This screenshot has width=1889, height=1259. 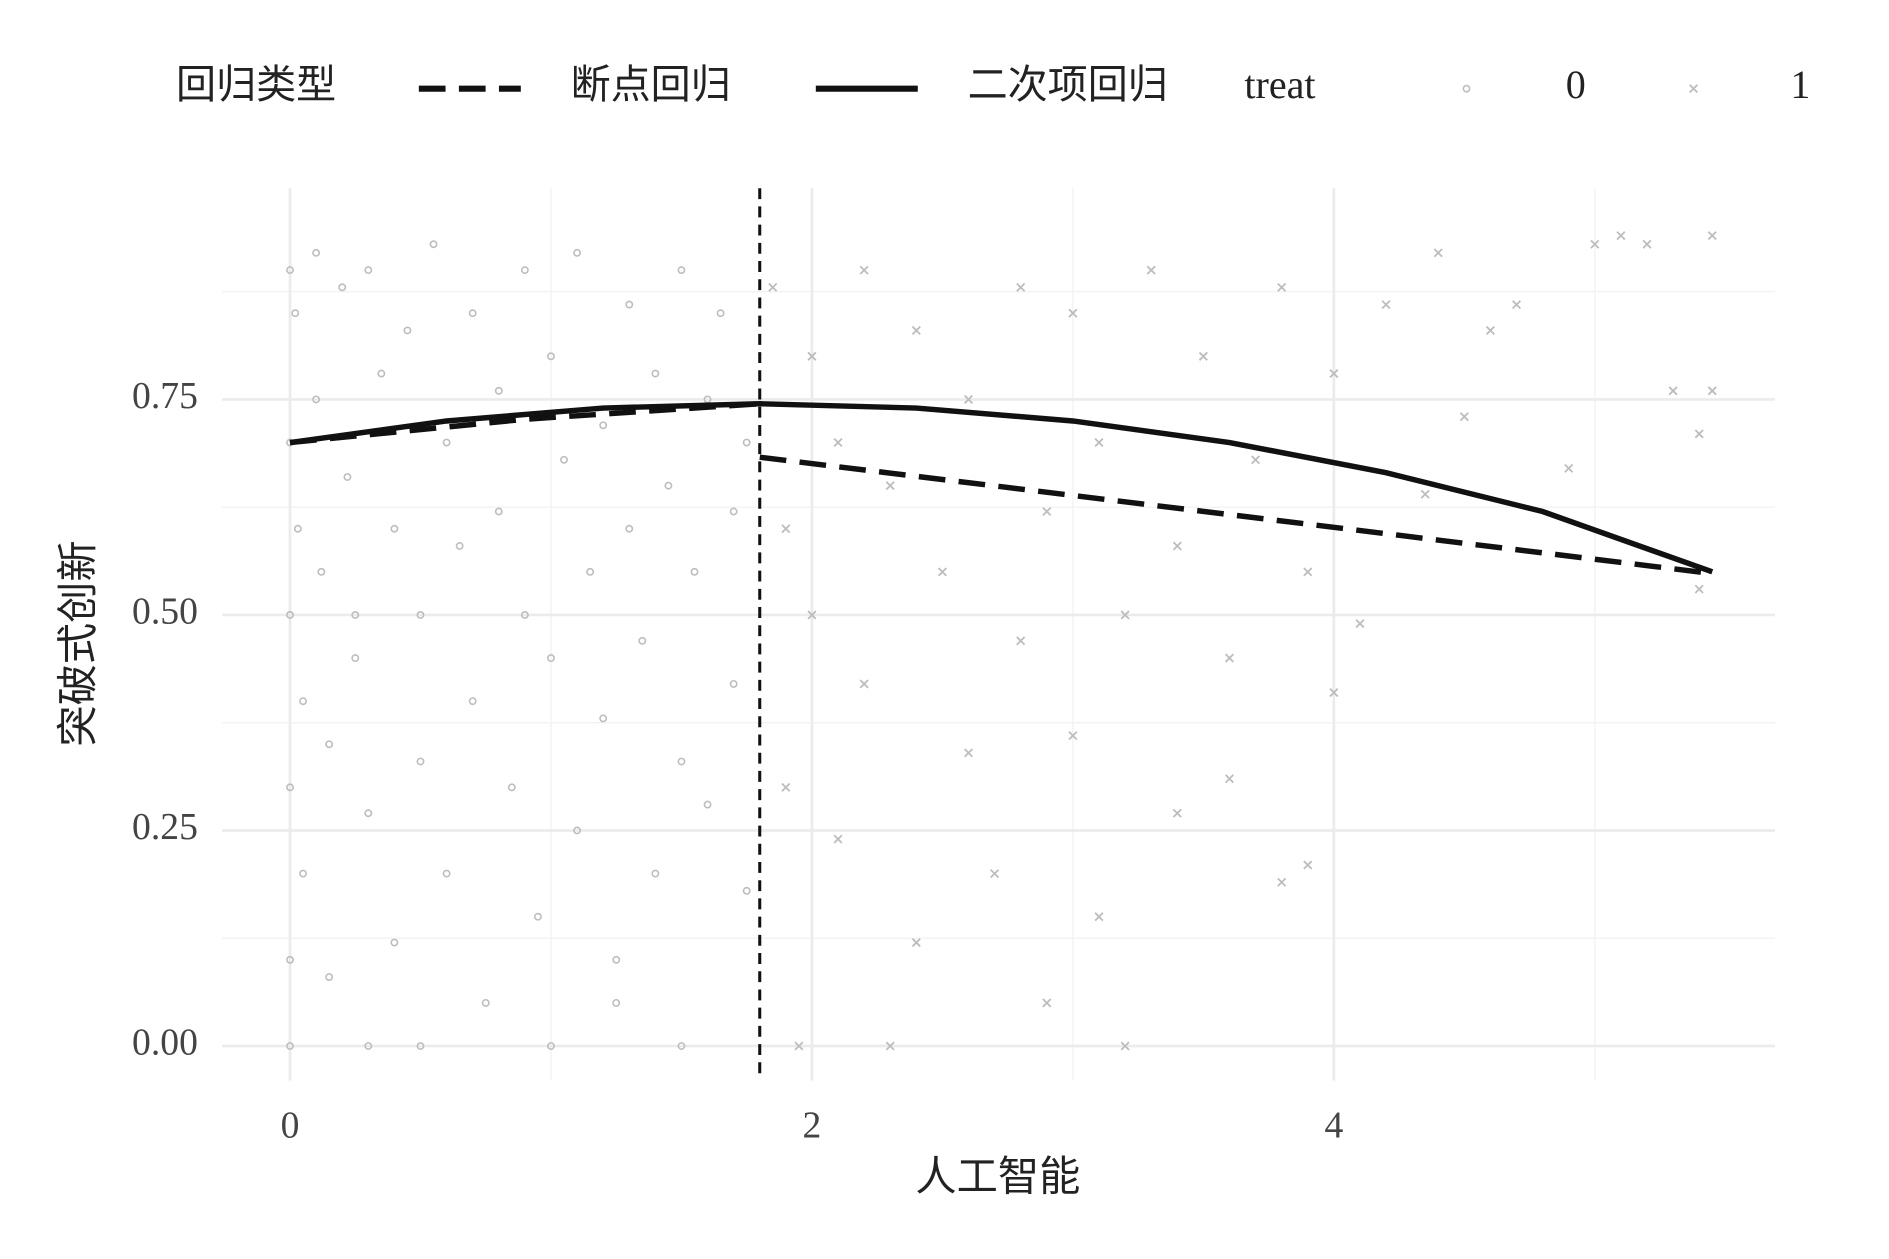 I want to click on y-tick-label: 0.00, so click(x=165, y=1043).